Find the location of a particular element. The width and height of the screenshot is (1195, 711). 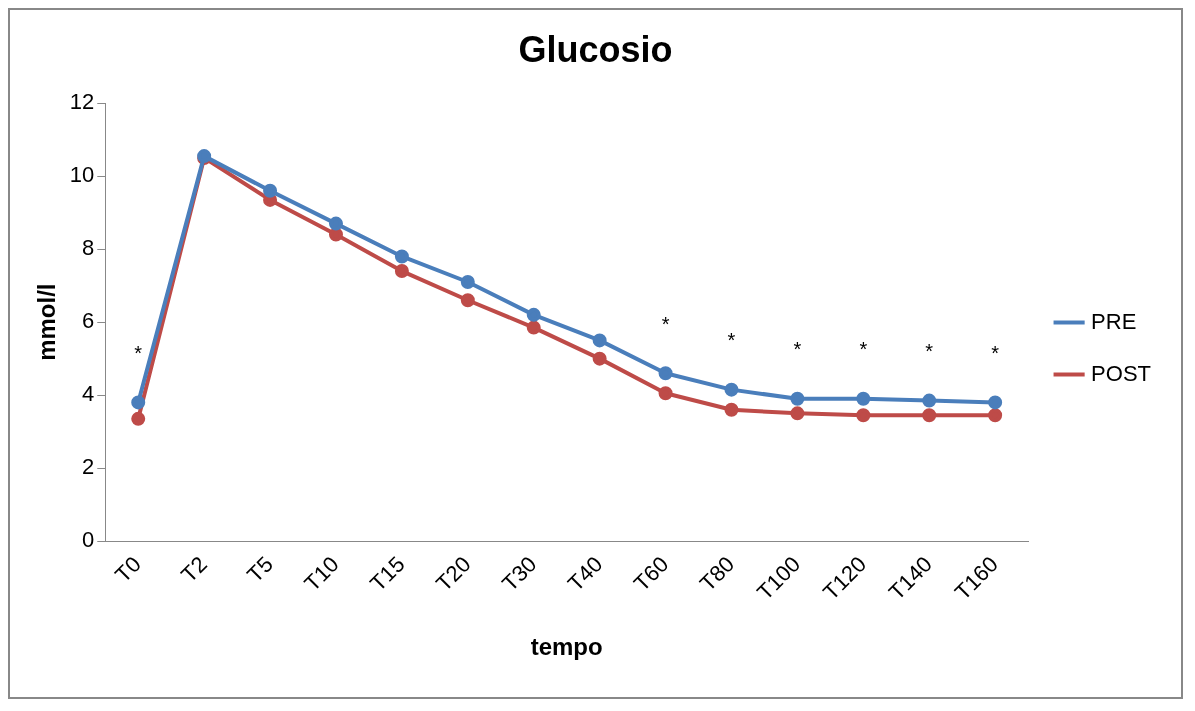

x-axis-title: tempo is located at coordinates (566, 647).